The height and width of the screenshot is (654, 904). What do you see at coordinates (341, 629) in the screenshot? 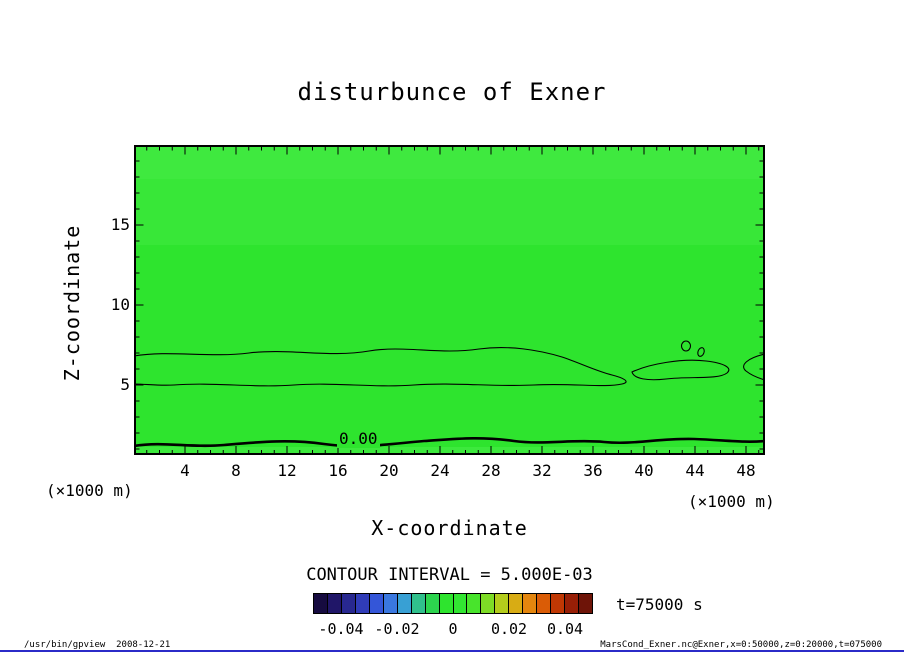
I see `colorbar-tick-label: -0.04` at bounding box center [341, 629].